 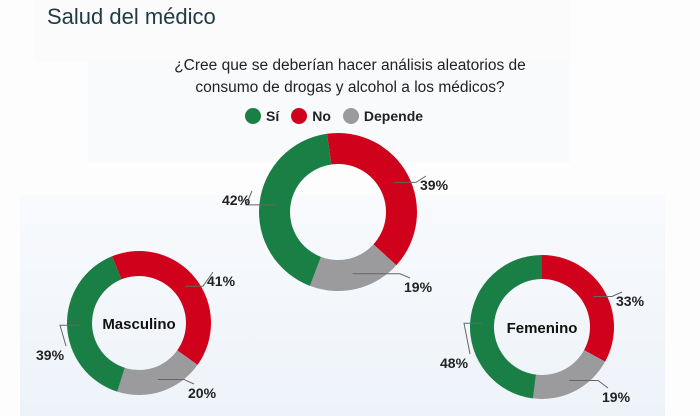 I want to click on donut-center-label: Femenino, so click(x=542, y=328).